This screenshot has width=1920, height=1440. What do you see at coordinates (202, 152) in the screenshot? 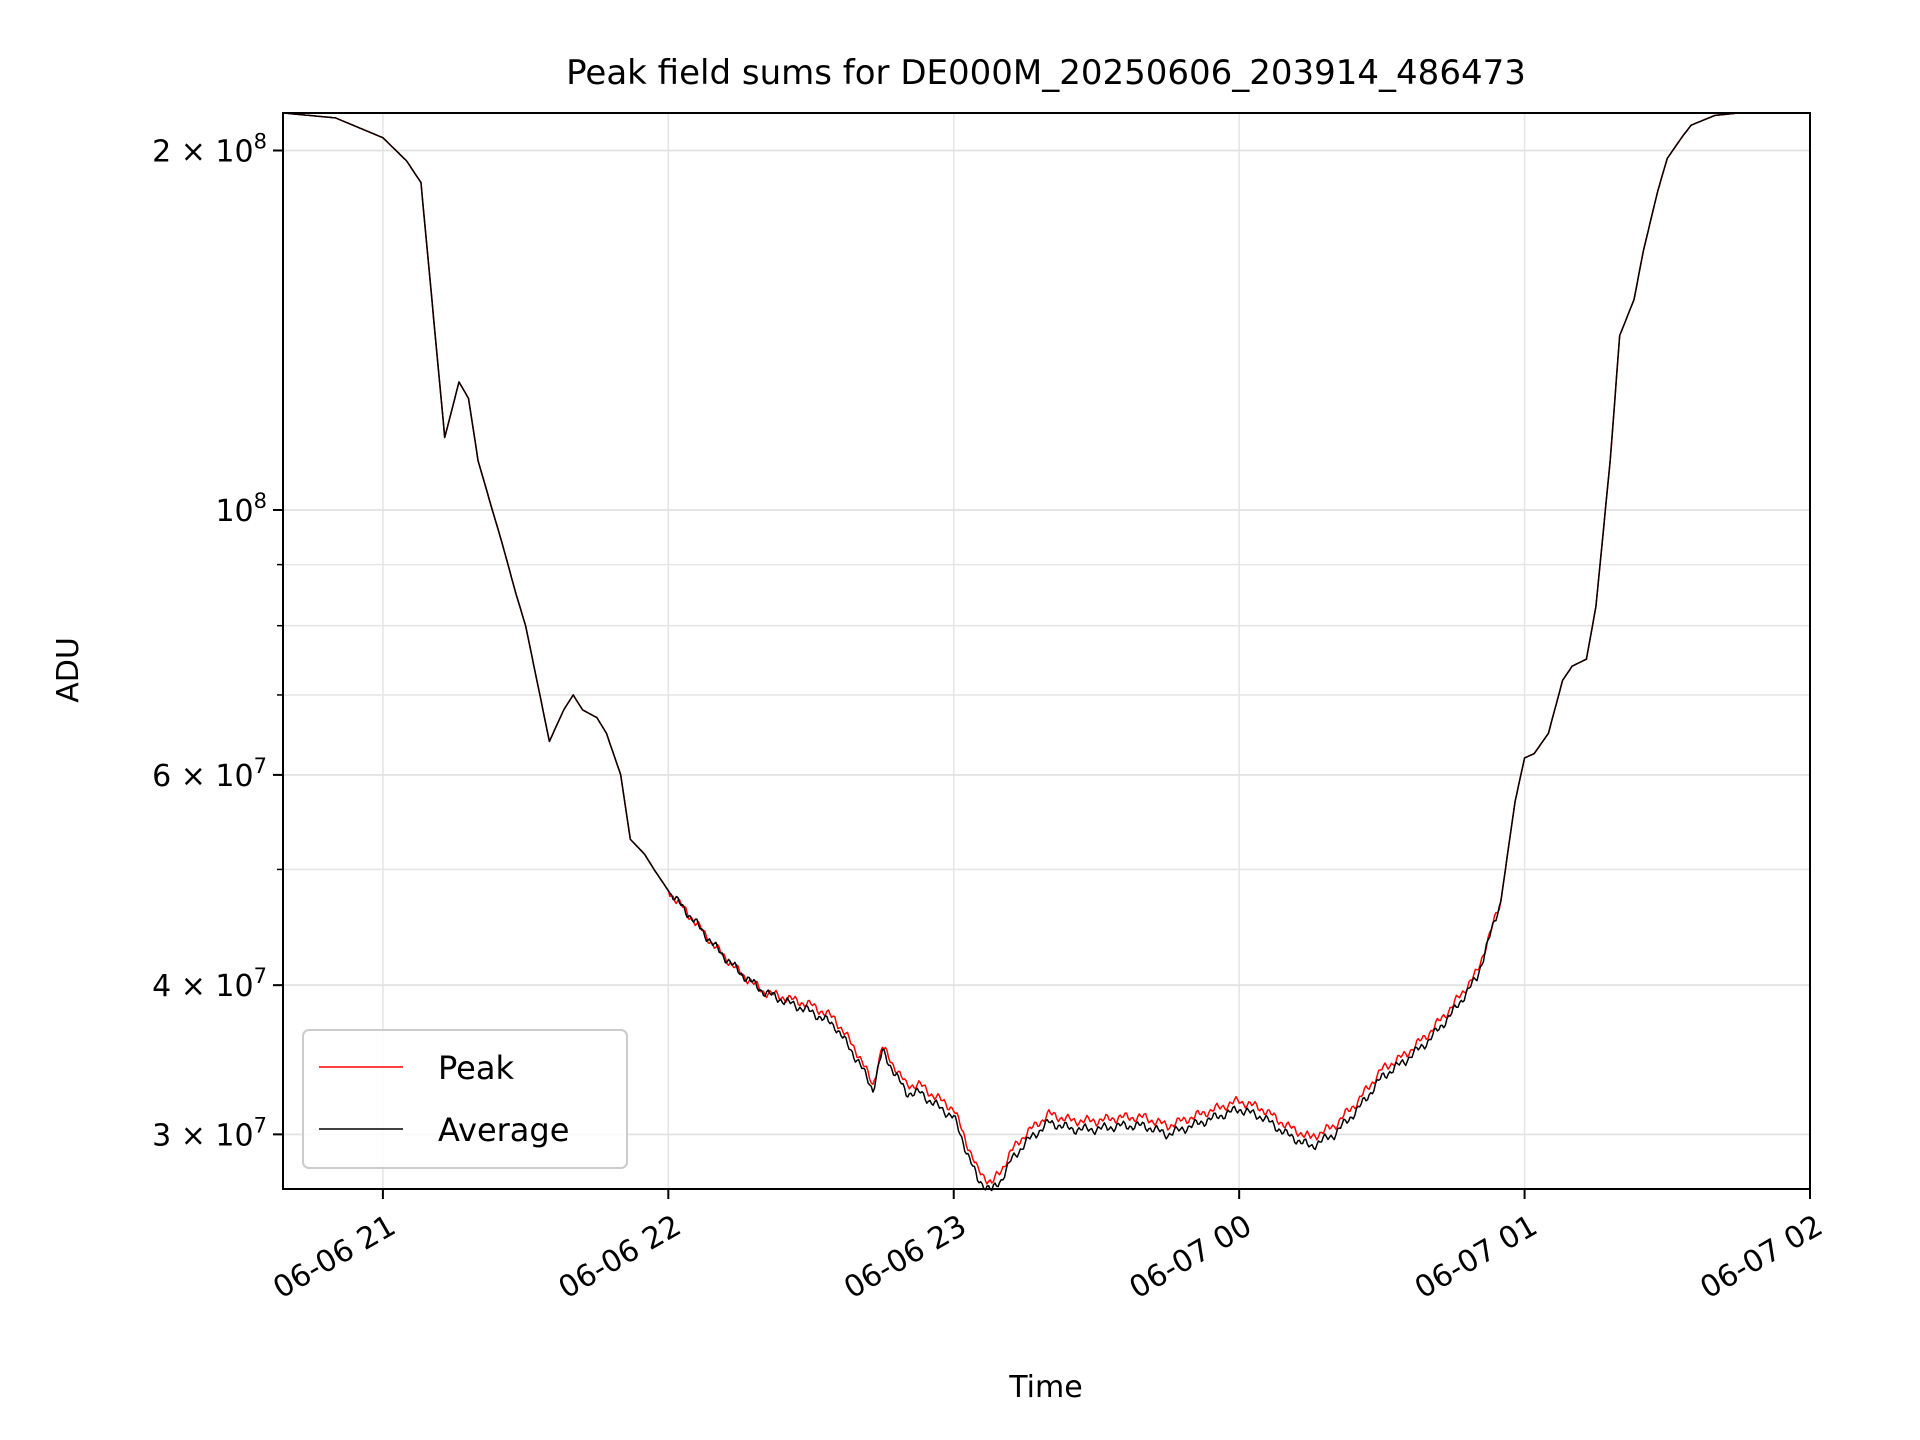
I see `y-tick-mantissa: 2 × 10` at bounding box center [202, 152].